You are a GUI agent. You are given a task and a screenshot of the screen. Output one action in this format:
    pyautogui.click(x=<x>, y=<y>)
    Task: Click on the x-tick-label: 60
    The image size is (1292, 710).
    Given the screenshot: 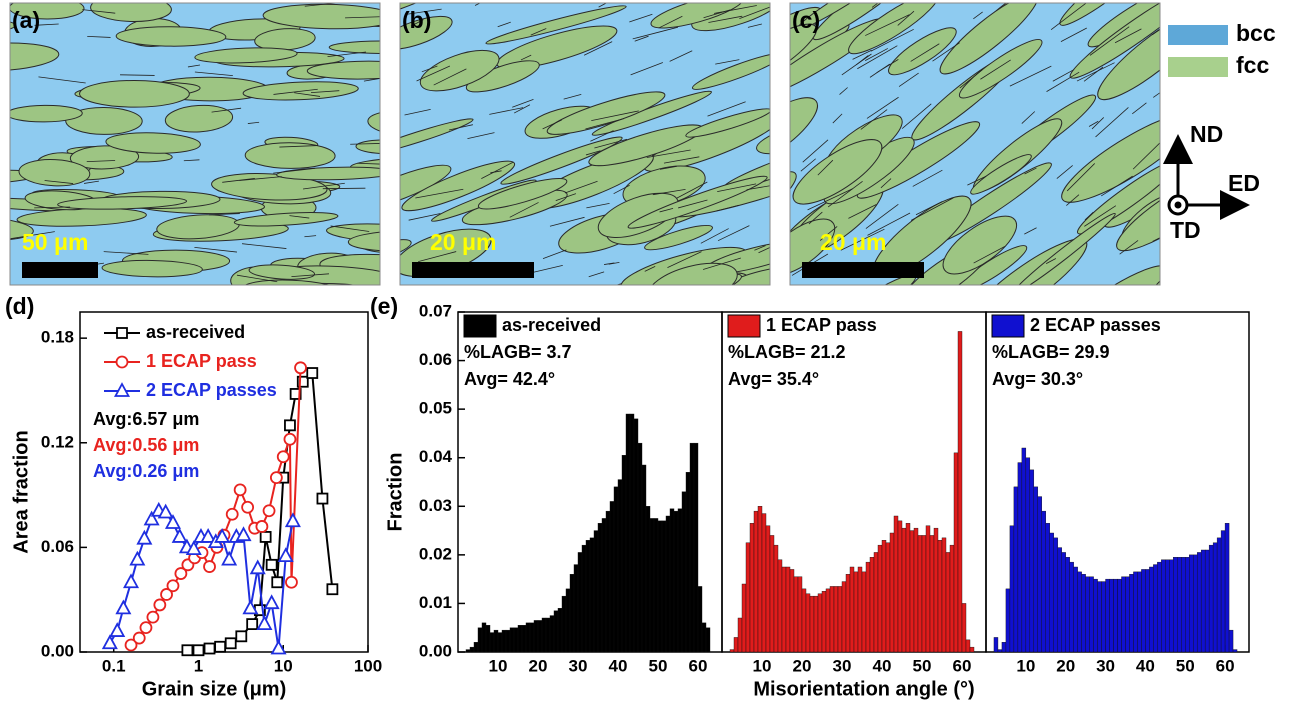 What is the action you would take?
    pyautogui.click(x=962, y=665)
    